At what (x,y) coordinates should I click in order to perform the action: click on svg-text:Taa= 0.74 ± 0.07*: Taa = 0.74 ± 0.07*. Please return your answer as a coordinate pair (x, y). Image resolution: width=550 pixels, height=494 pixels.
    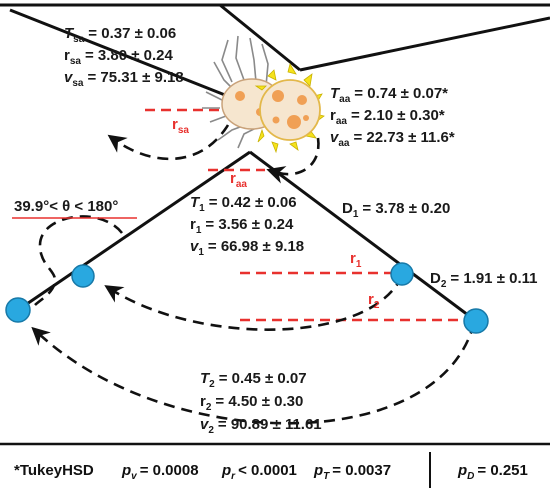
    Looking at the image, I should click on (389, 95).